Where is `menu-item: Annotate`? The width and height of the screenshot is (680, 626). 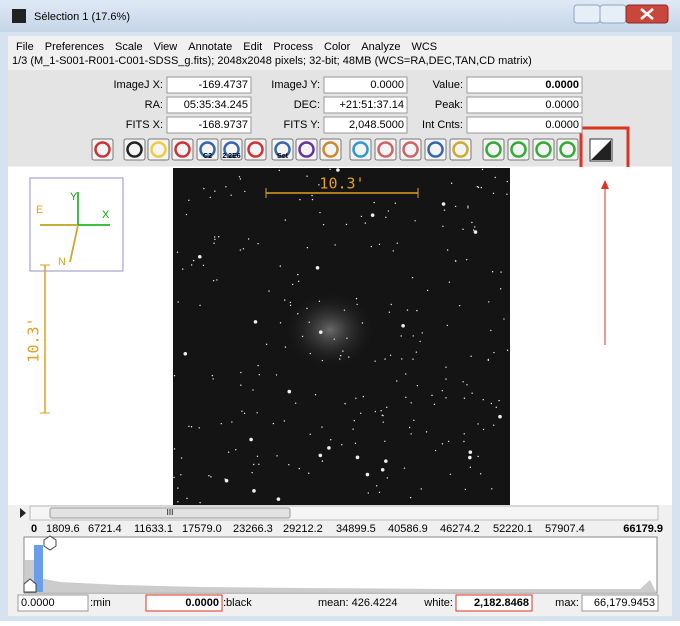
menu-item: Annotate is located at coordinates (210, 47).